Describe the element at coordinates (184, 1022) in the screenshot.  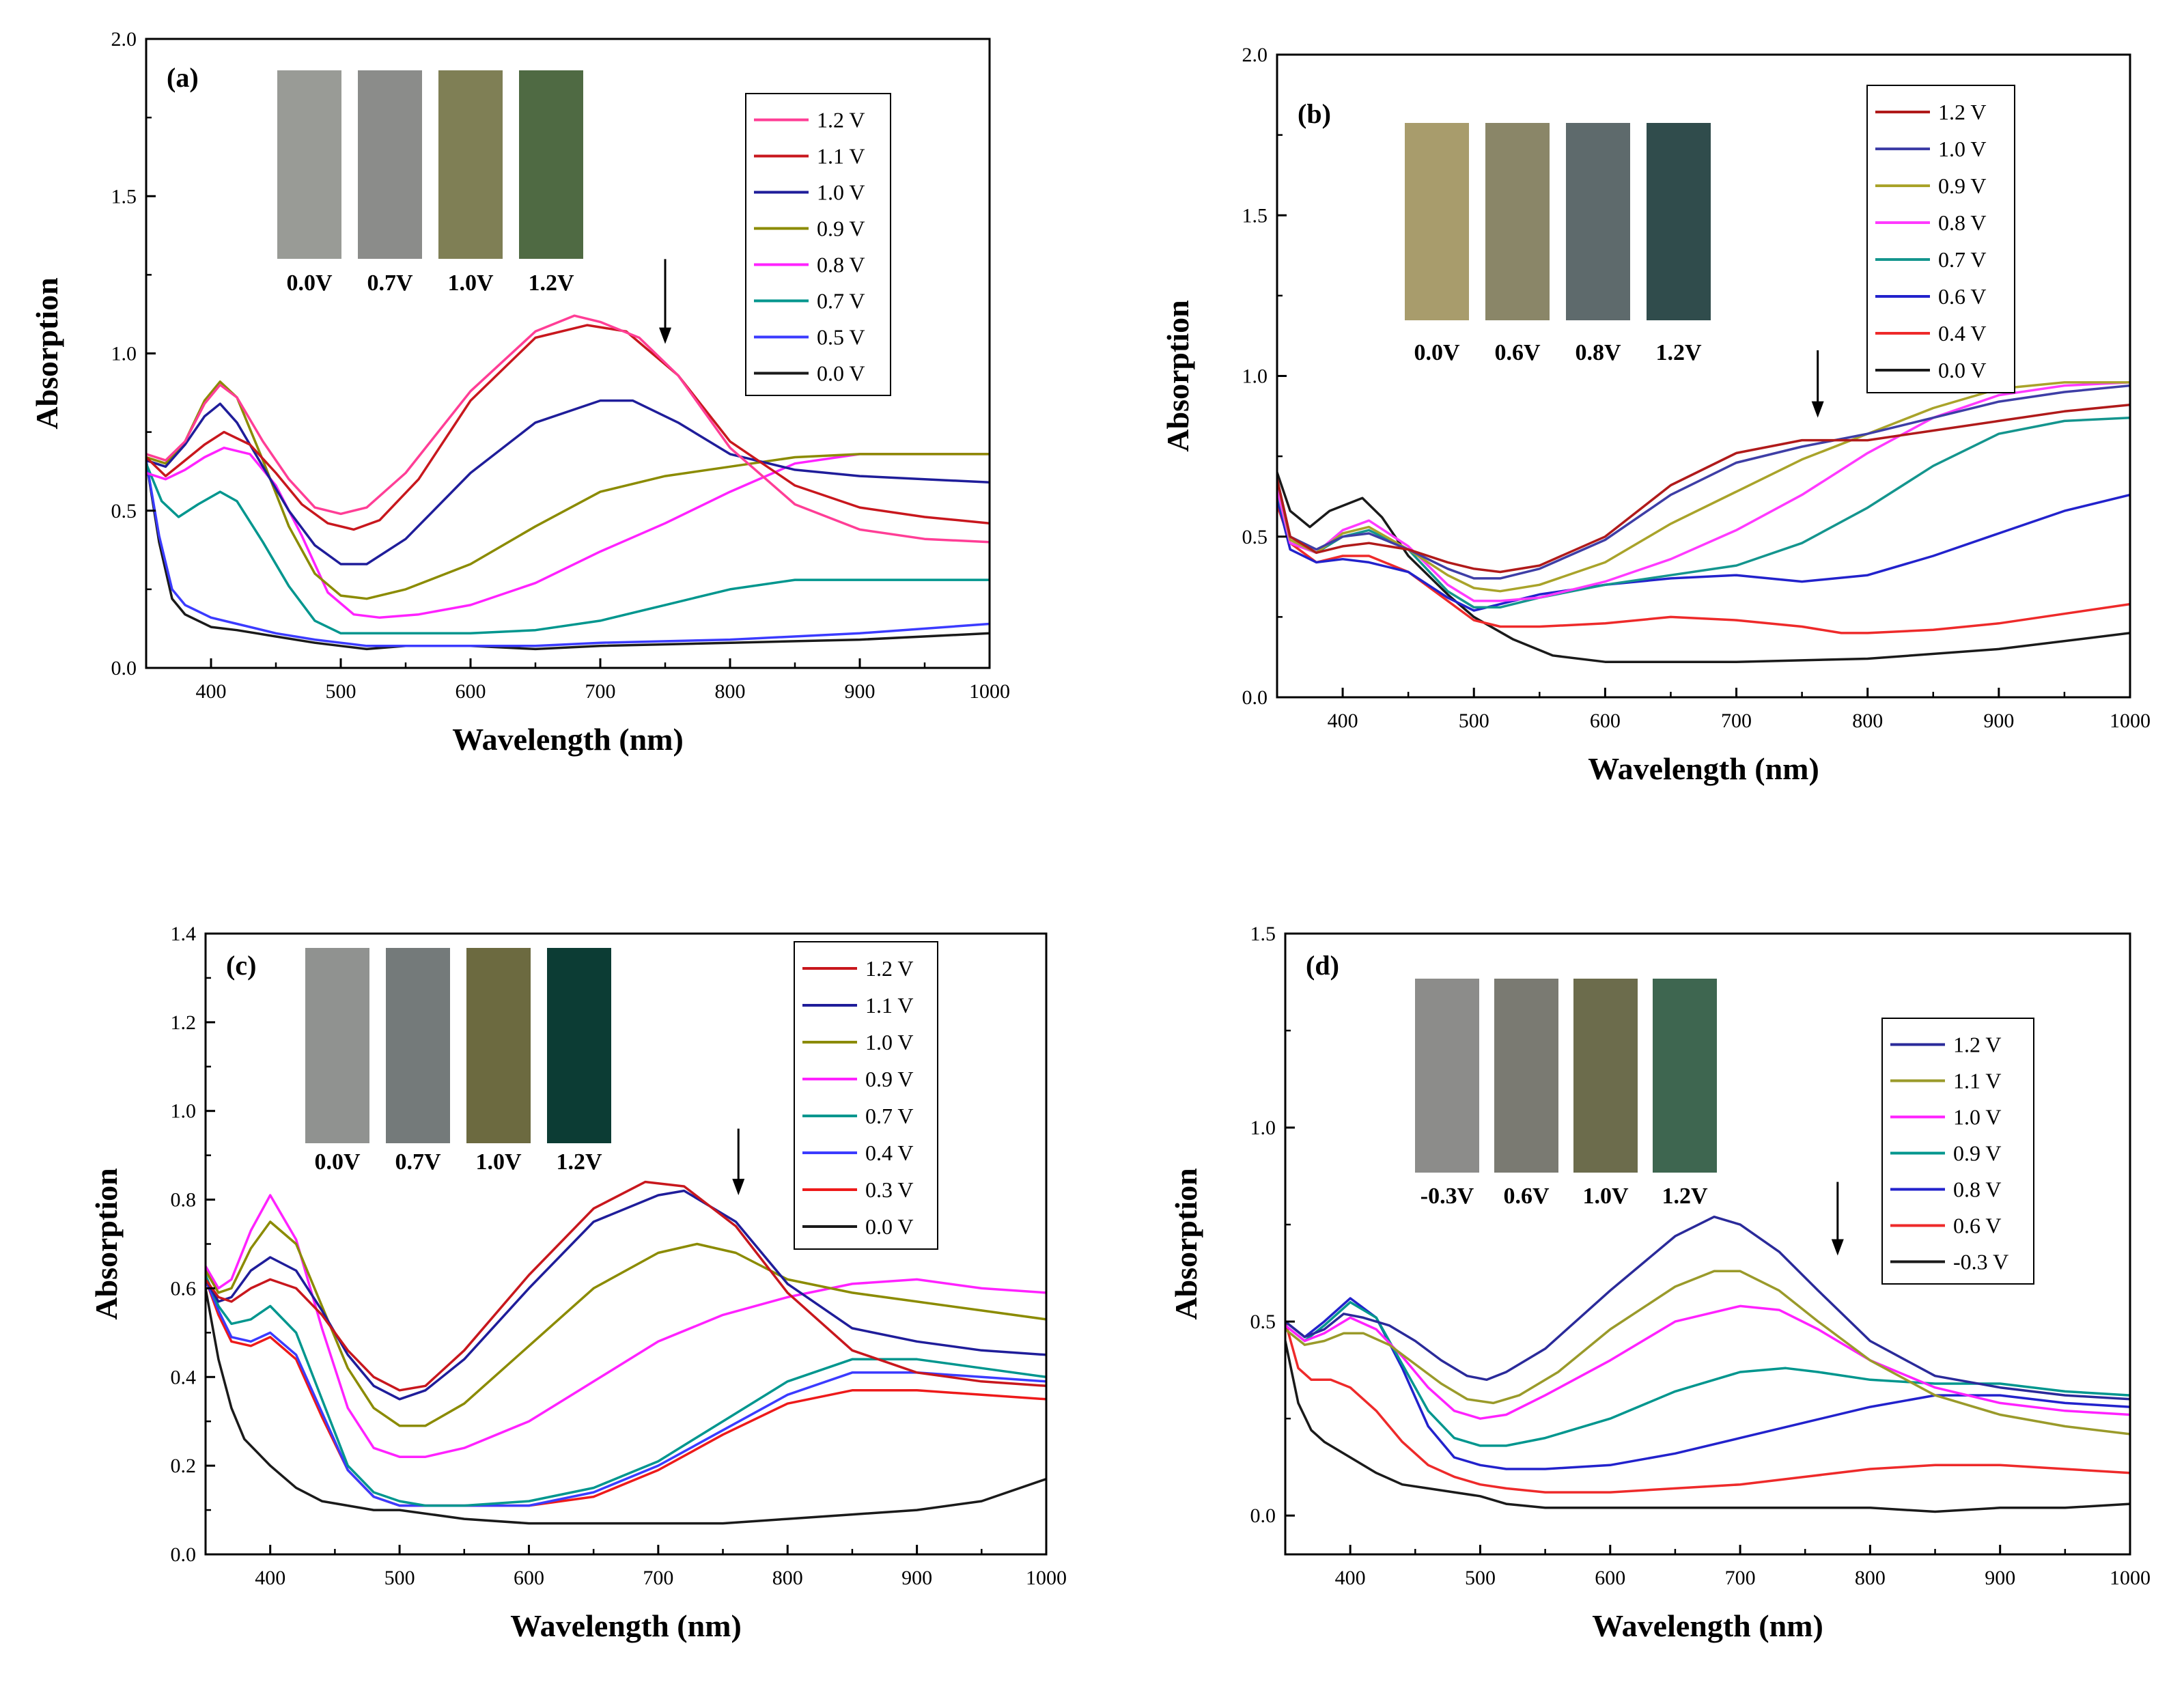
I see `y-tick-label: 1.2` at that location.